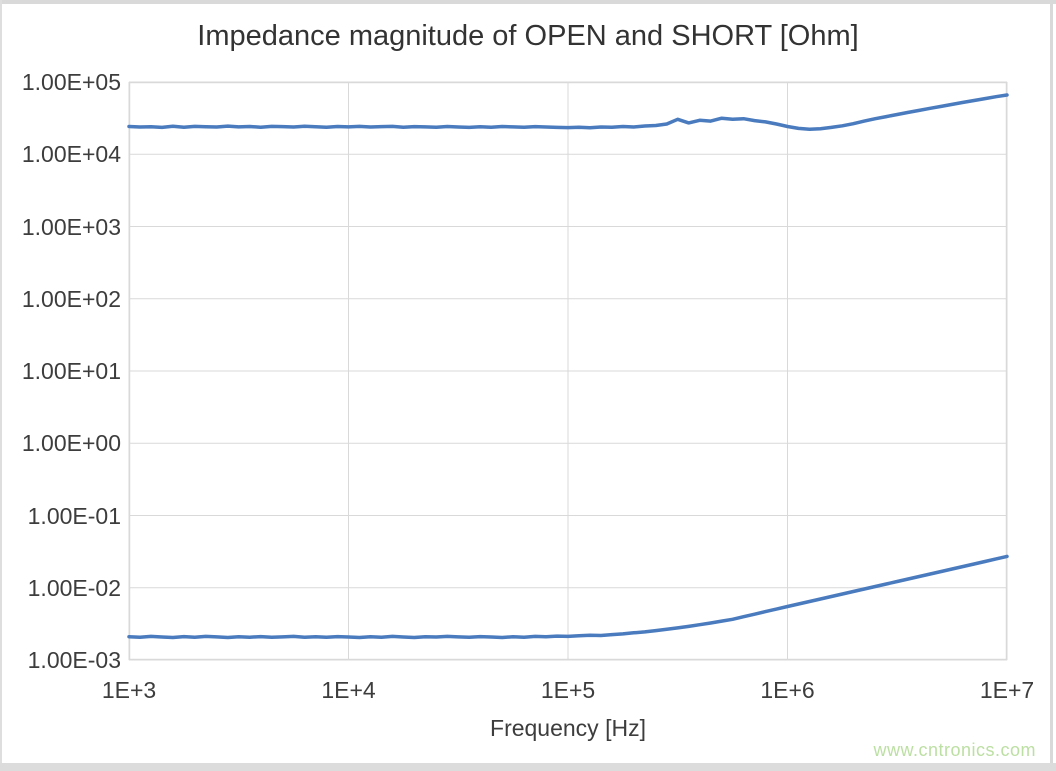 The image size is (1056, 771). Describe the element at coordinates (568, 597) in the screenshot. I see `series-line-short` at that location.